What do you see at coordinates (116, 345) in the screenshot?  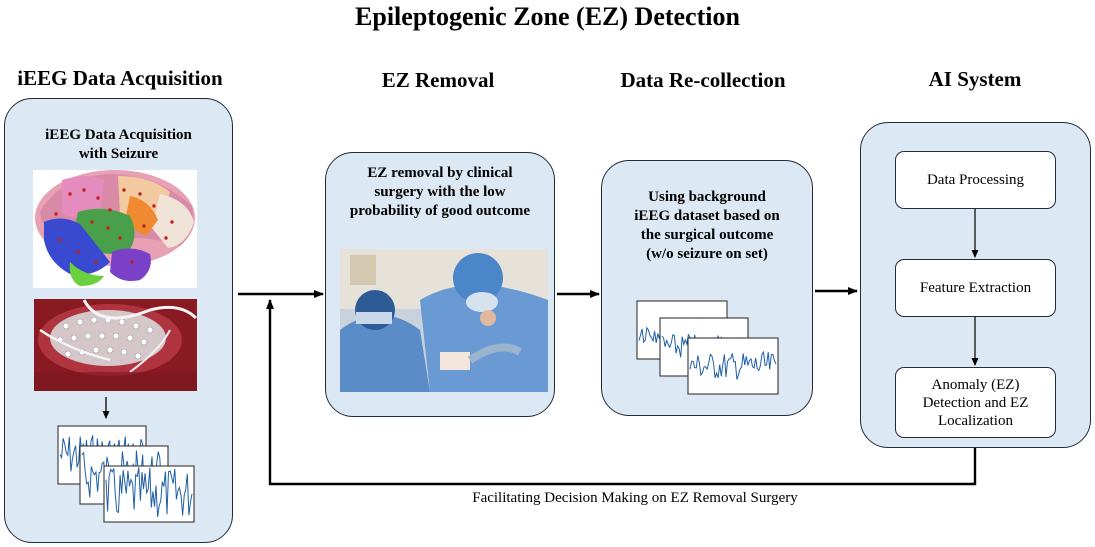 I see `electrode-grid-image` at bounding box center [116, 345].